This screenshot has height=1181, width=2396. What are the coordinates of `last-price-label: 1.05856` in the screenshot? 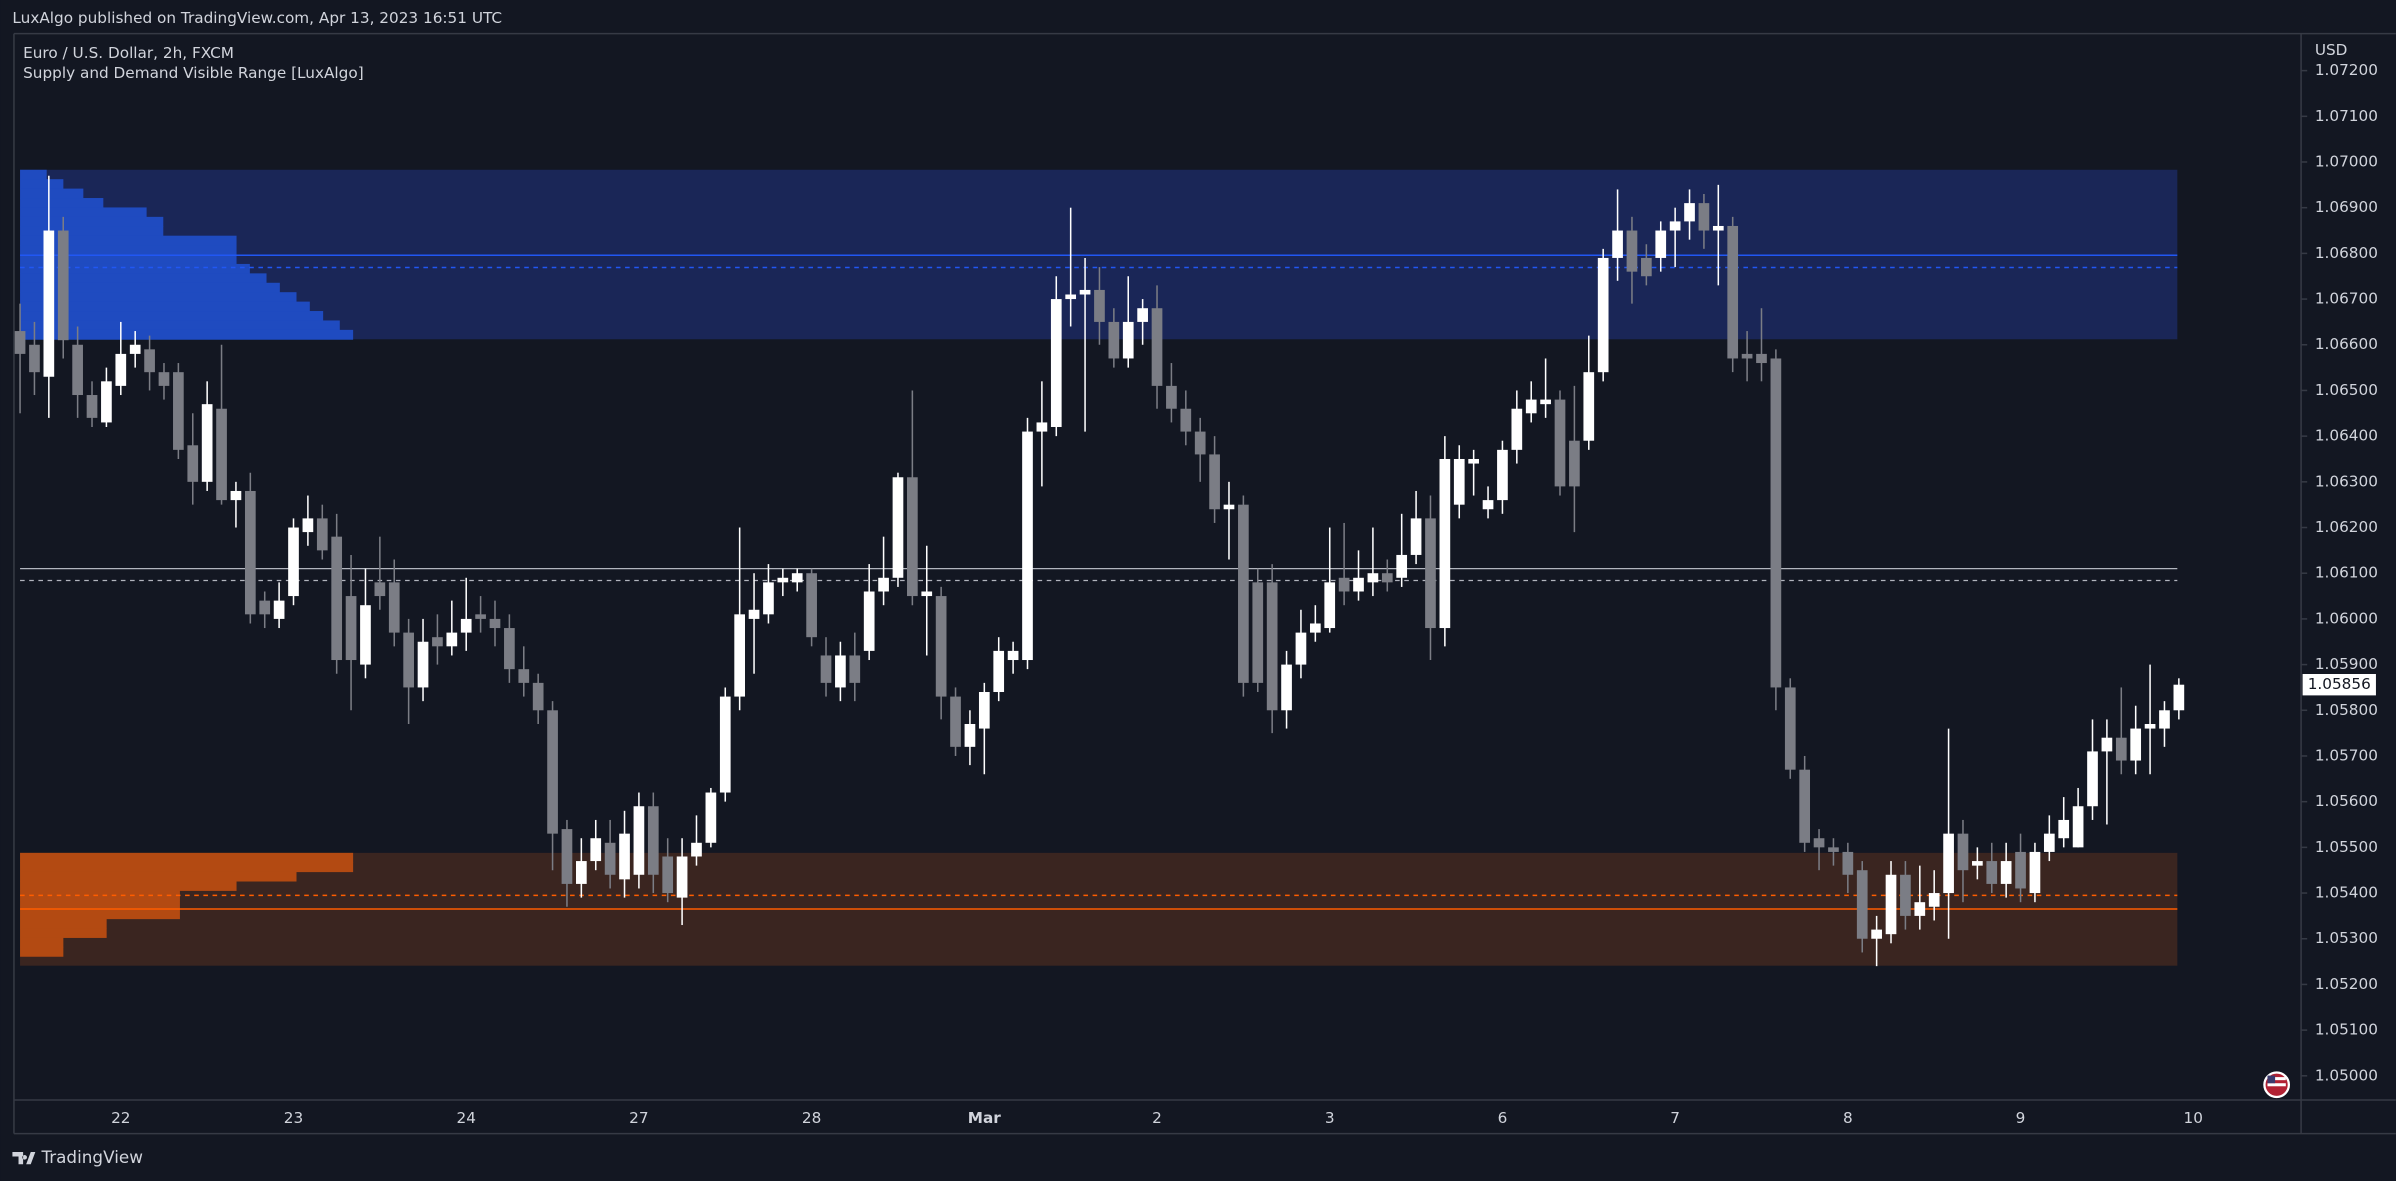 It's located at (2339, 684).